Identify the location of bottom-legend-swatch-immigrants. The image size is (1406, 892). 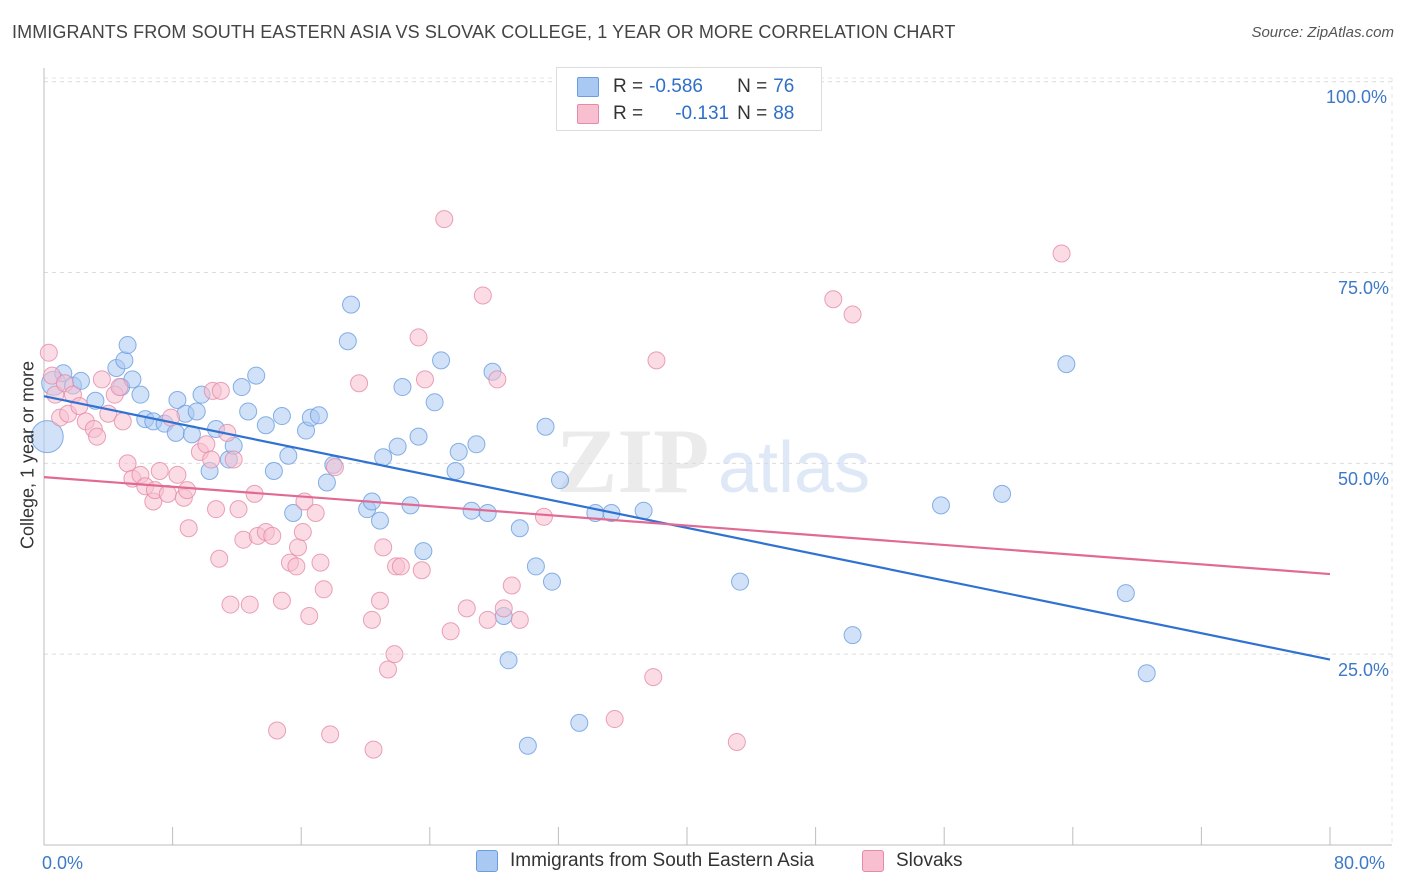
(487, 861).